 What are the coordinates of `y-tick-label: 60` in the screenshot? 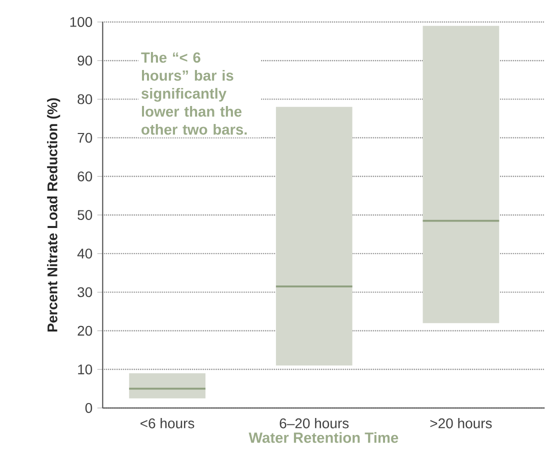 It's located at (85, 176).